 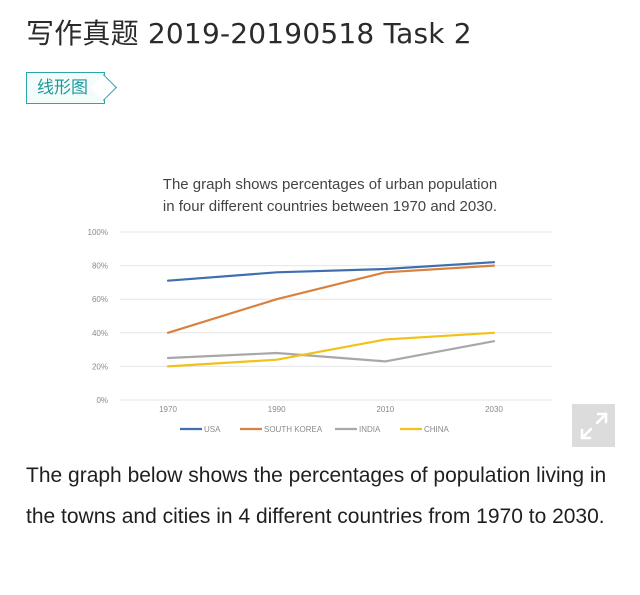 What do you see at coordinates (249, 33) in the screenshot?
I see `page-title: 写作真题 2019-20190518 Task 2` at bounding box center [249, 33].